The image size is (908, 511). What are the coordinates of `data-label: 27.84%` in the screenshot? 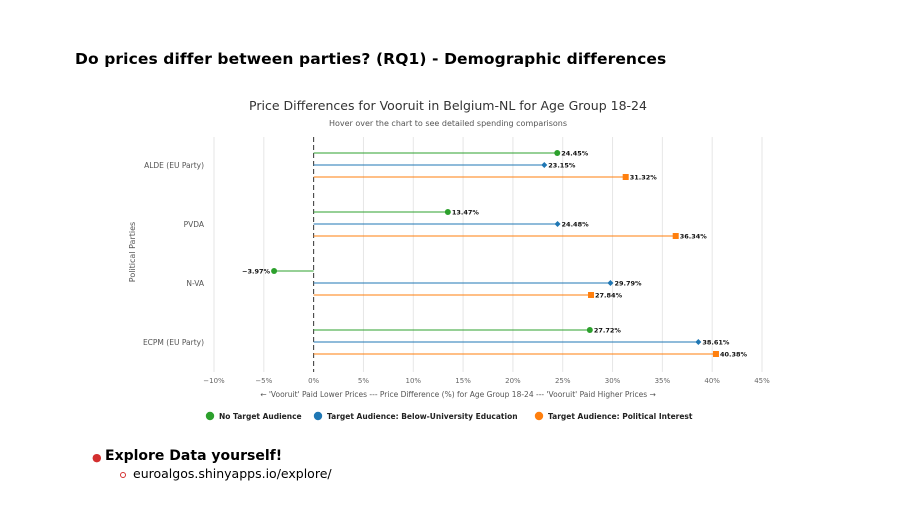 It's located at (609, 296).